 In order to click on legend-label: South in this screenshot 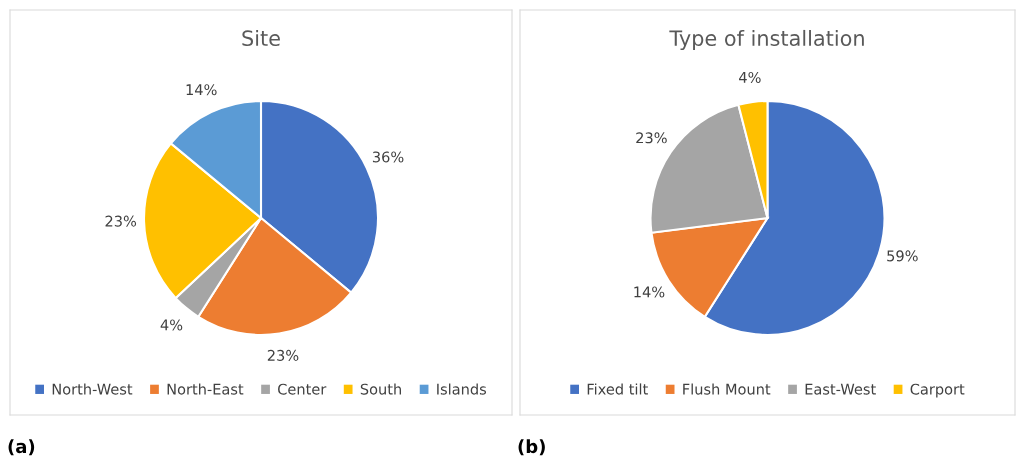, I will do `click(380, 389)`.